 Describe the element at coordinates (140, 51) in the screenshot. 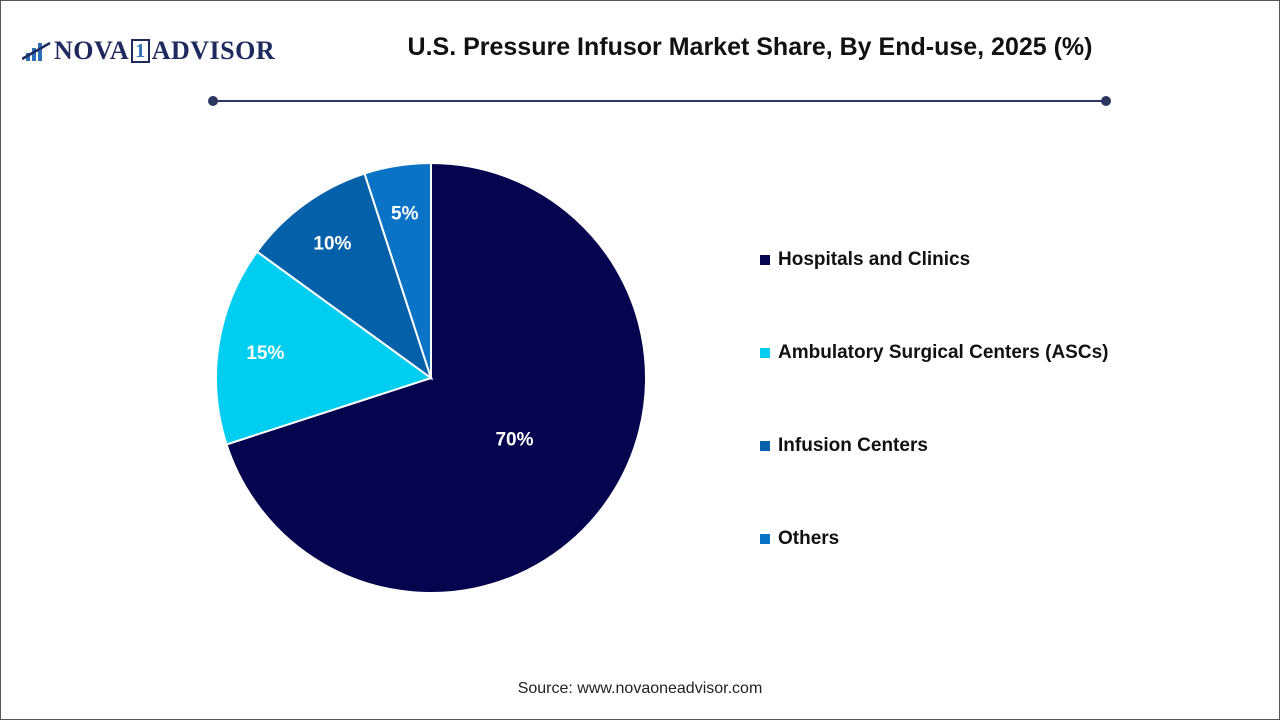

I see `logo-one: 1` at that location.